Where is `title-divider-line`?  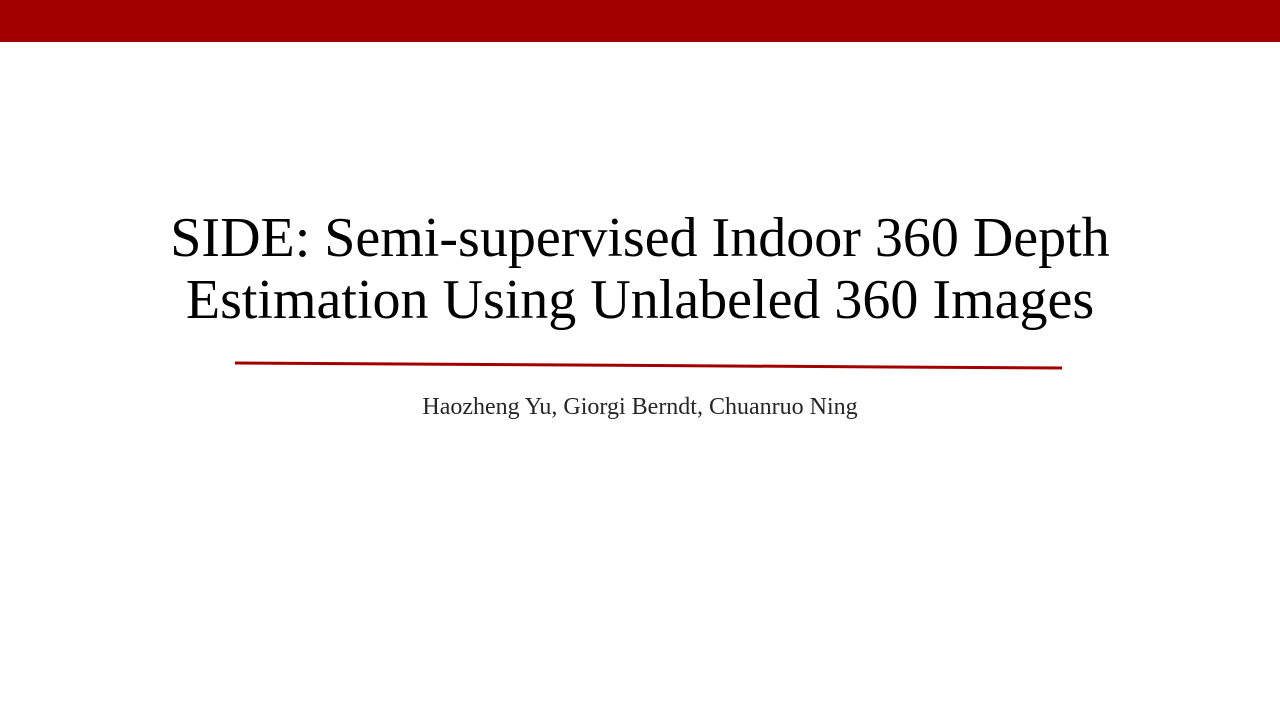 title-divider-line is located at coordinates (648, 365).